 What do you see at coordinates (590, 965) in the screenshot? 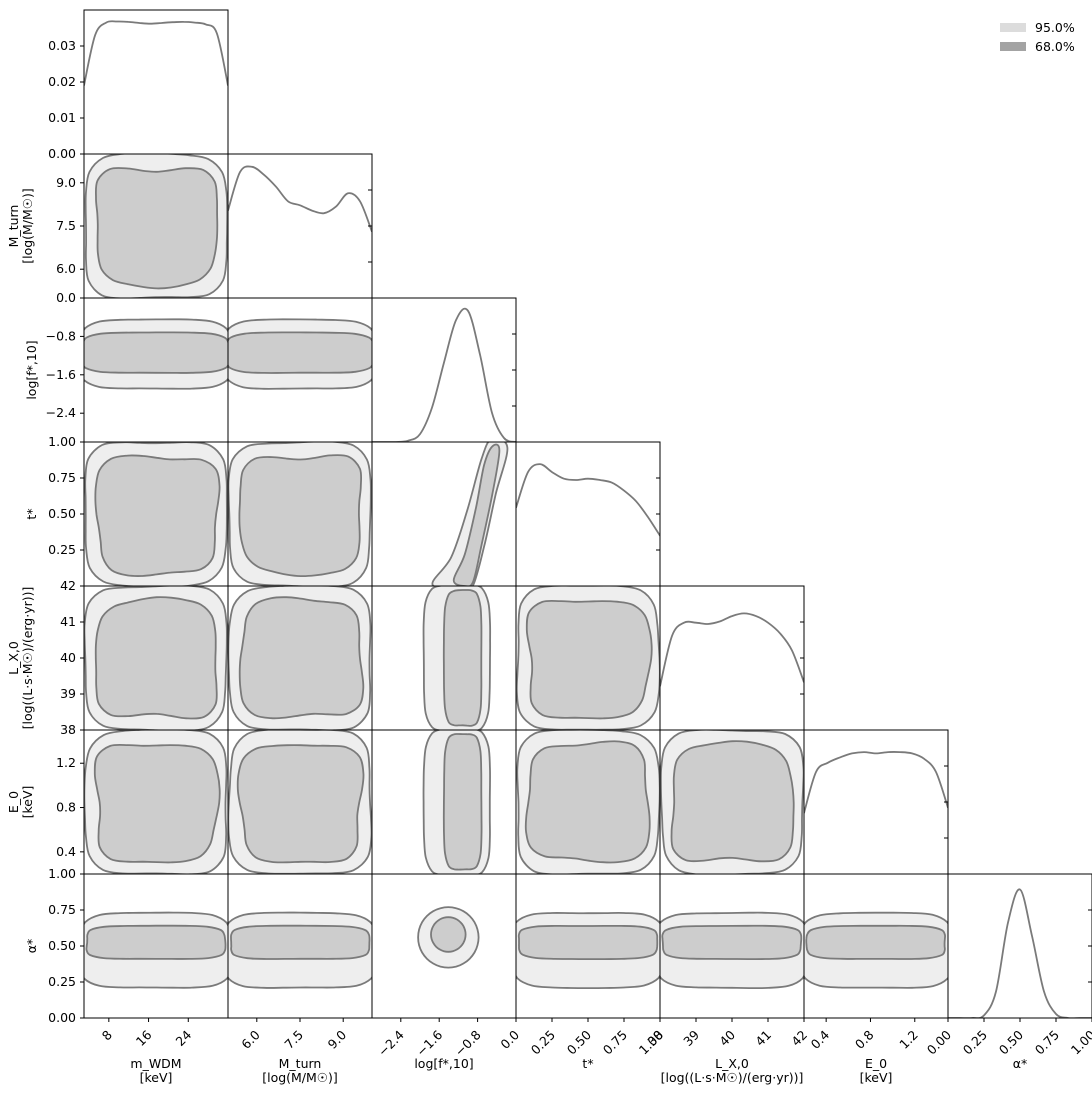
I see `panel-6-3: 0.25 0.50 0.75 1.00` at bounding box center [590, 965].